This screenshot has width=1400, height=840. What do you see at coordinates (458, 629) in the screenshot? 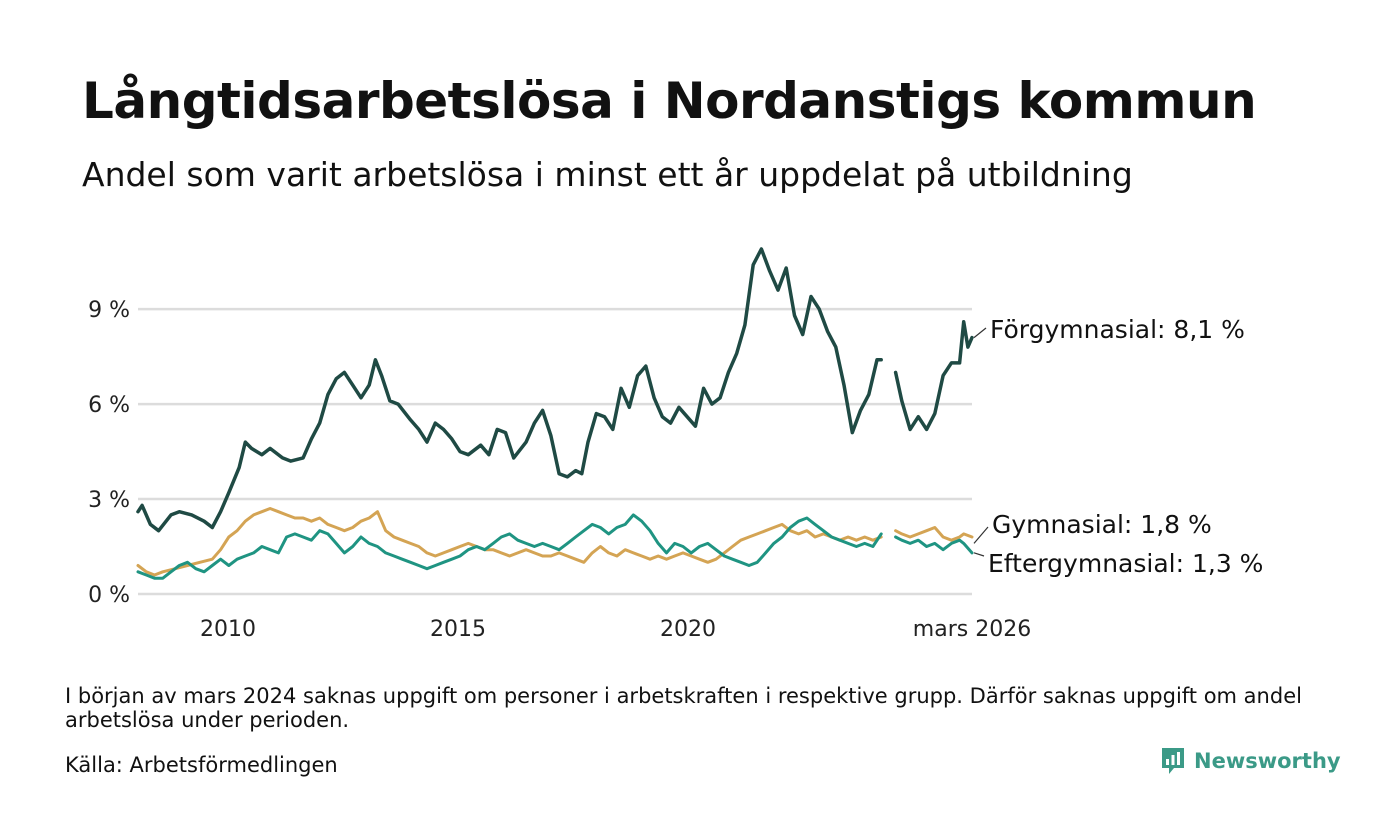
I see `x-tick-label: 2015` at bounding box center [458, 629].